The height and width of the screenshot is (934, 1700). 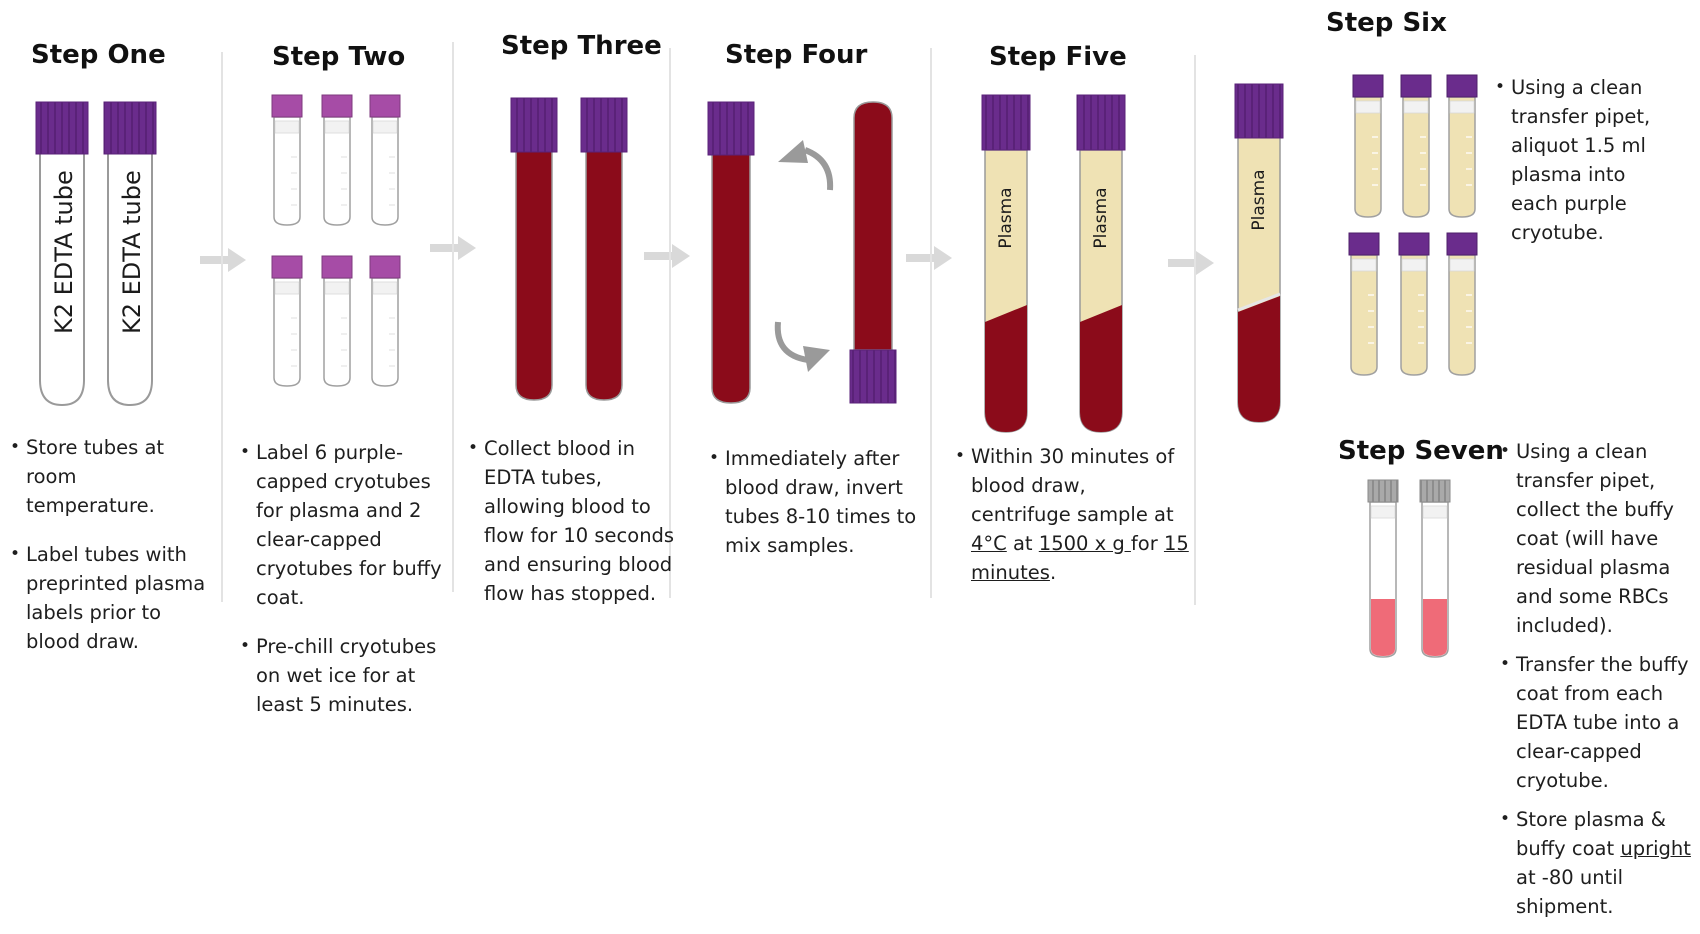 What do you see at coordinates (1413, 225) in the screenshot?
I see `plasma-cryotubes` at bounding box center [1413, 225].